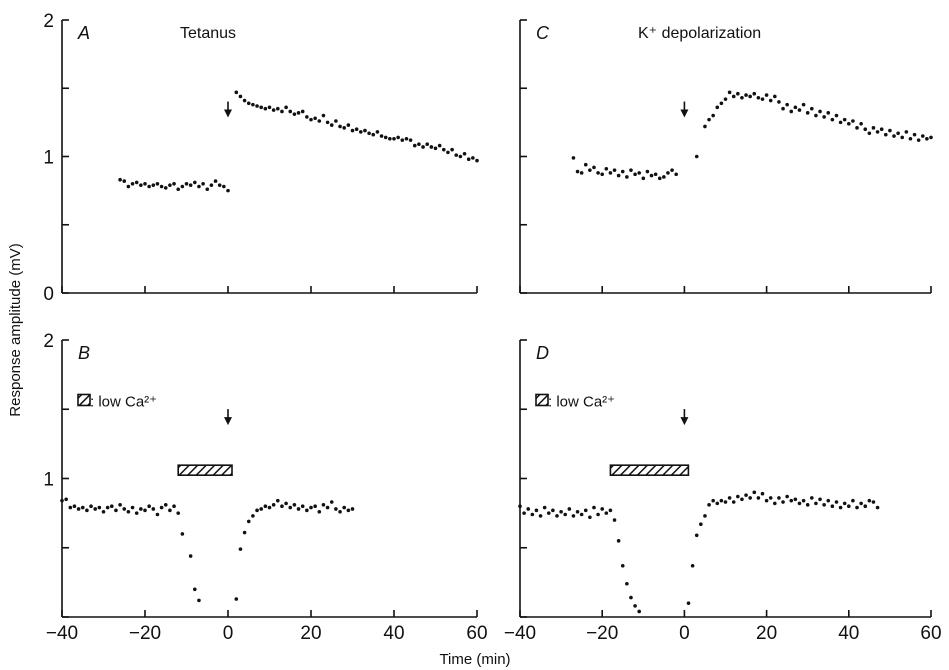 The width and height of the screenshot is (949, 670). What do you see at coordinates (83, 33) in the screenshot?
I see `panel-letter: A` at bounding box center [83, 33].